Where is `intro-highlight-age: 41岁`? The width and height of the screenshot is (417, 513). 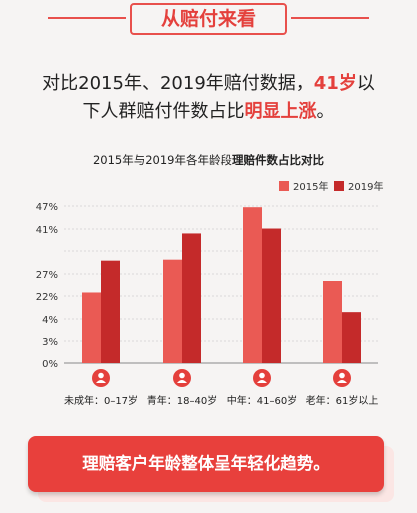 intro-highlight-age: 41岁 is located at coordinates (335, 83).